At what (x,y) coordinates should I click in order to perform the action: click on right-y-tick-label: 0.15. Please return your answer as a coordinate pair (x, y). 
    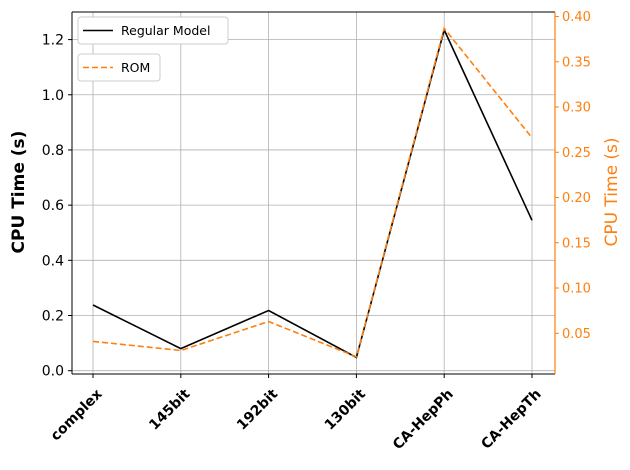
    Looking at the image, I should click on (576, 243).